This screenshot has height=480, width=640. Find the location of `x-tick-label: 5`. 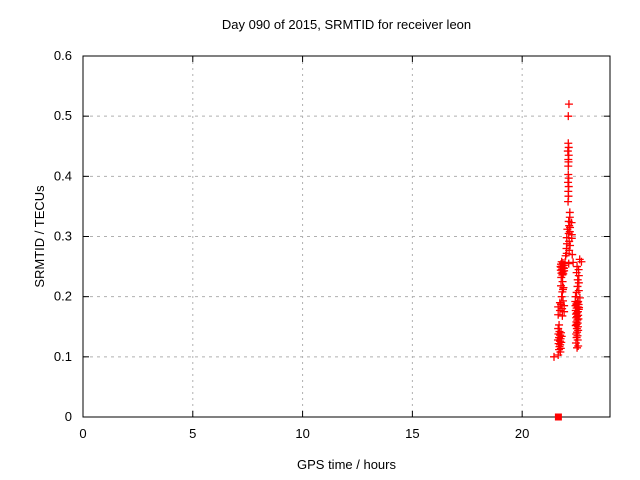

x-tick-label: 5 is located at coordinates (192, 433).